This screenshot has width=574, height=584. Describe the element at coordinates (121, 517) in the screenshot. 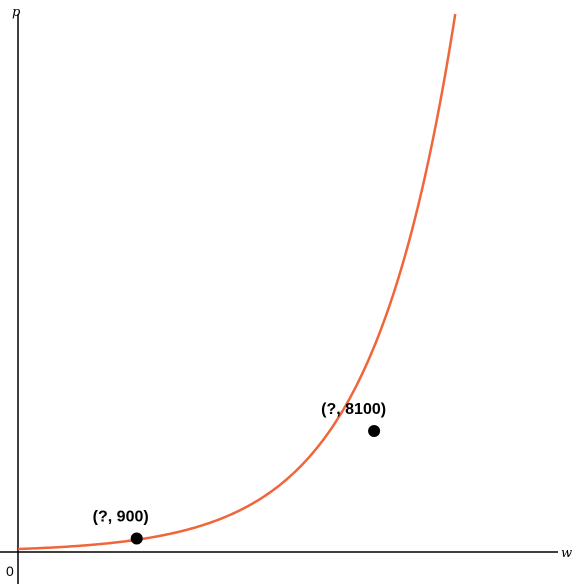

I see `data-point-label-1: (?, 900)` at that location.